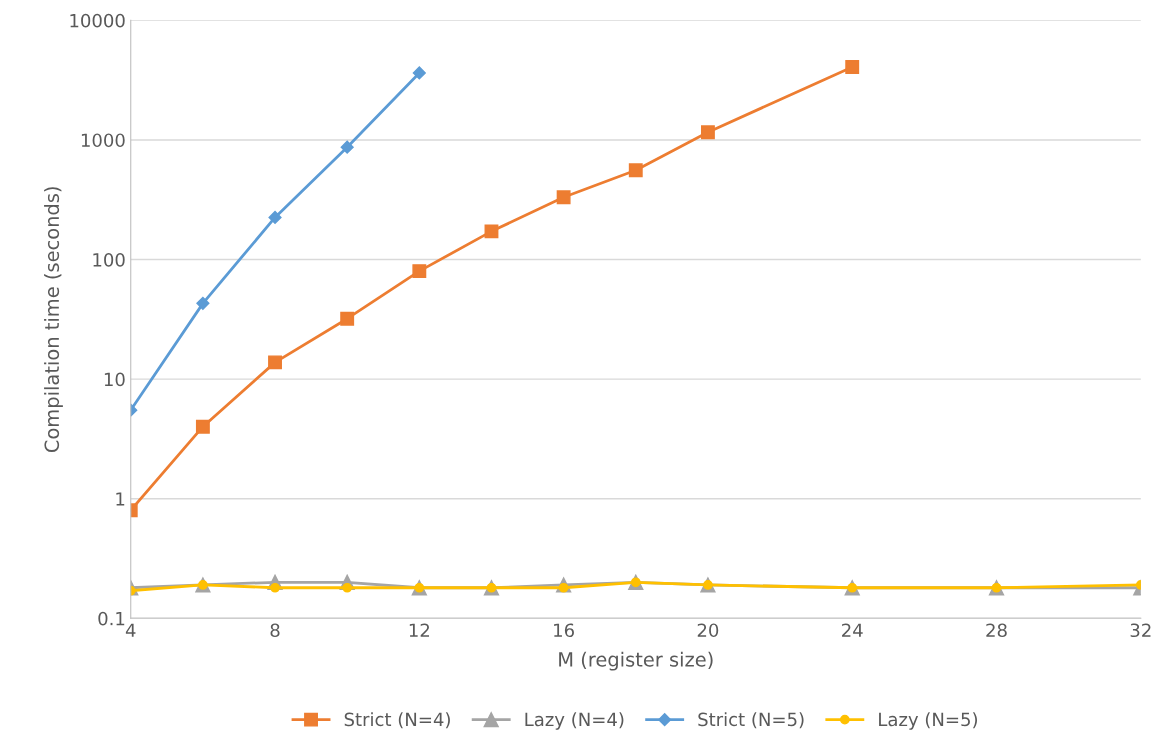  What do you see at coordinates (97, 20) in the screenshot?
I see `y-tick-label: 10000` at bounding box center [97, 20].